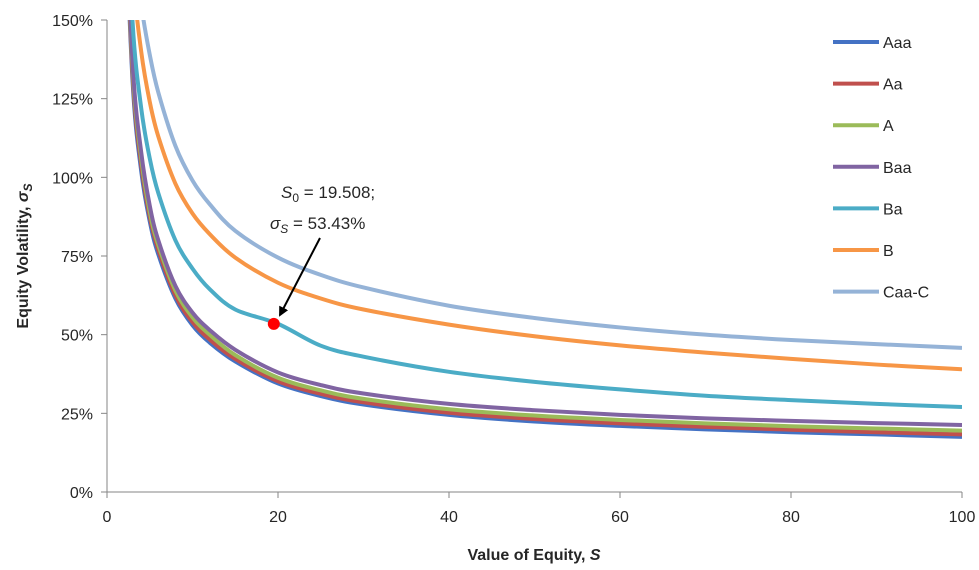  What do you see at coordinates (278, 517) in the screenshot?
I see `x-tick-label: 20` at bounding box center [278, 517].